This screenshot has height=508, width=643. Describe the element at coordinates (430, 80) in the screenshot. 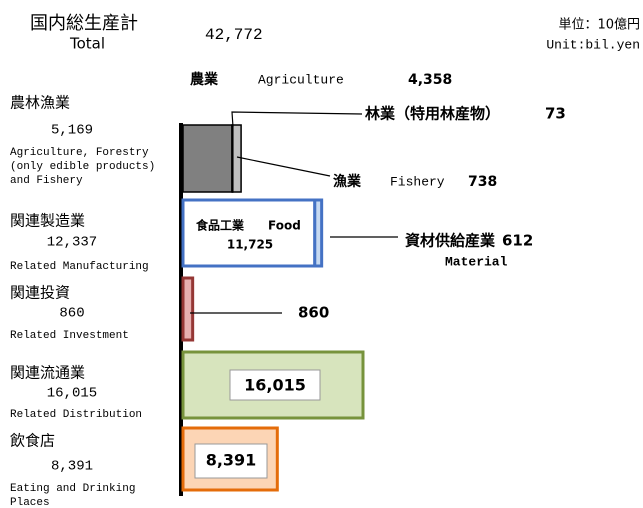

I see `segment-label: 4,358` at that location.